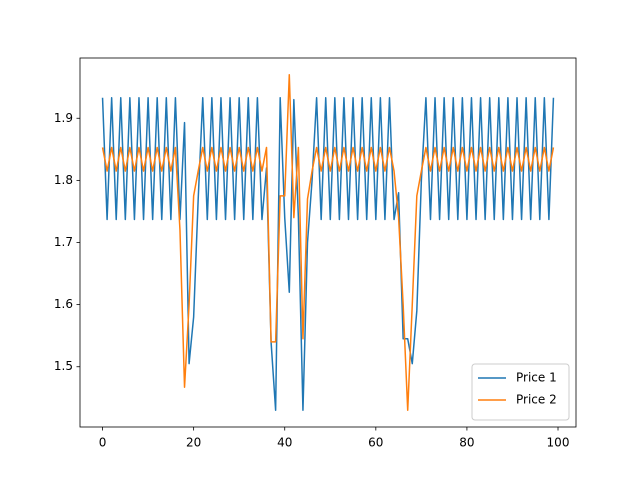  I want to click on x-tick-label: 100, so click(558, 443).